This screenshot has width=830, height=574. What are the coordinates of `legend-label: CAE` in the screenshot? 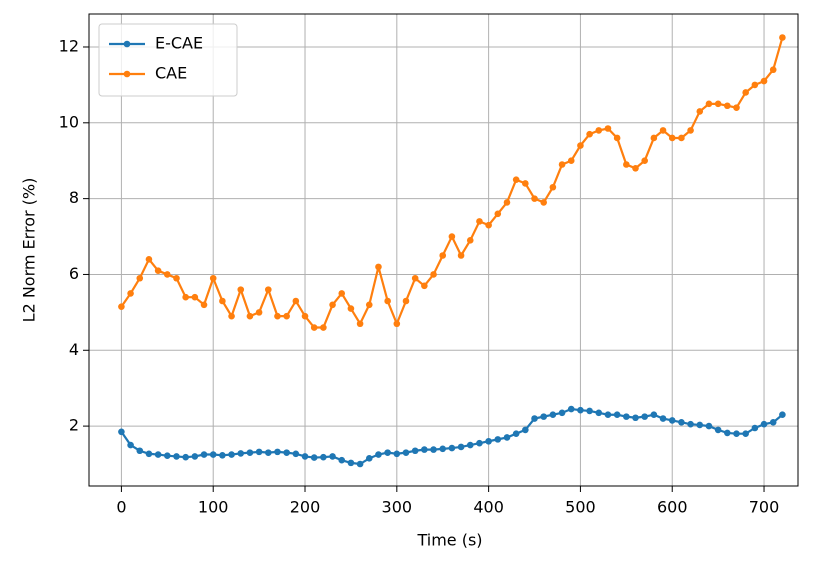 It's located at (171, 73).